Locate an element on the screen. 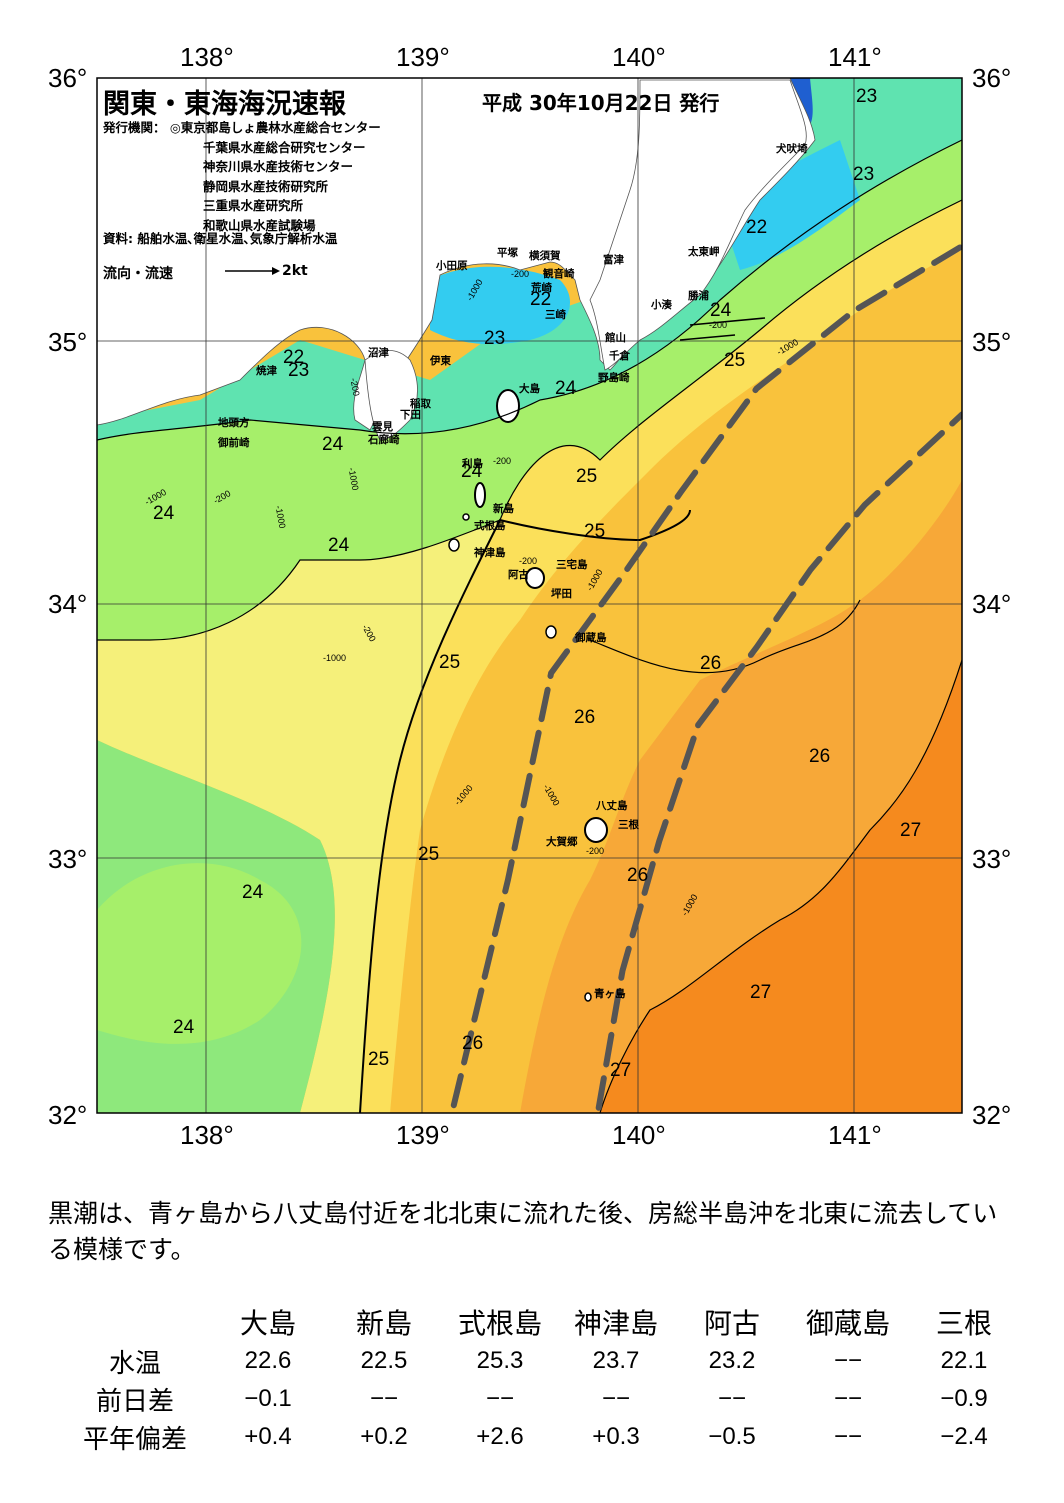 The width and height of the screenshot is (1064, 1503). place-name: 阿古 is located at coordinates (518, 575).